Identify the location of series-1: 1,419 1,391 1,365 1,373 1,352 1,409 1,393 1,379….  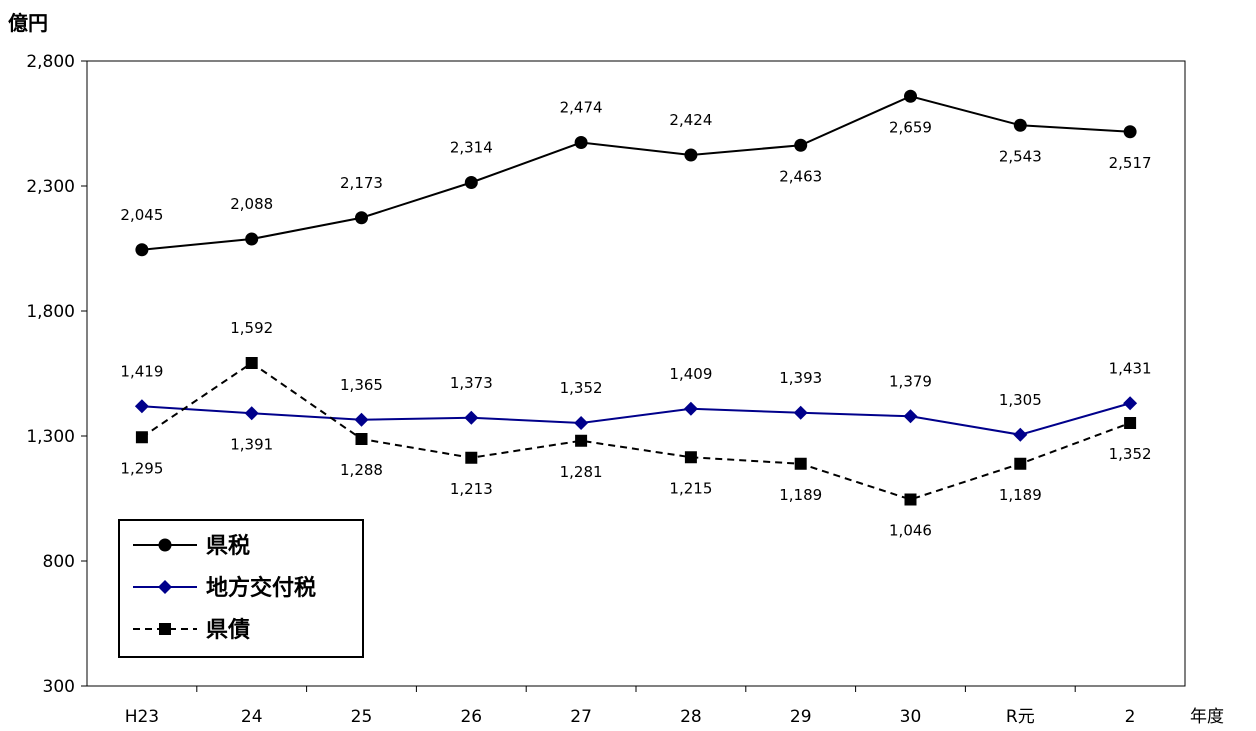
(635, 406).